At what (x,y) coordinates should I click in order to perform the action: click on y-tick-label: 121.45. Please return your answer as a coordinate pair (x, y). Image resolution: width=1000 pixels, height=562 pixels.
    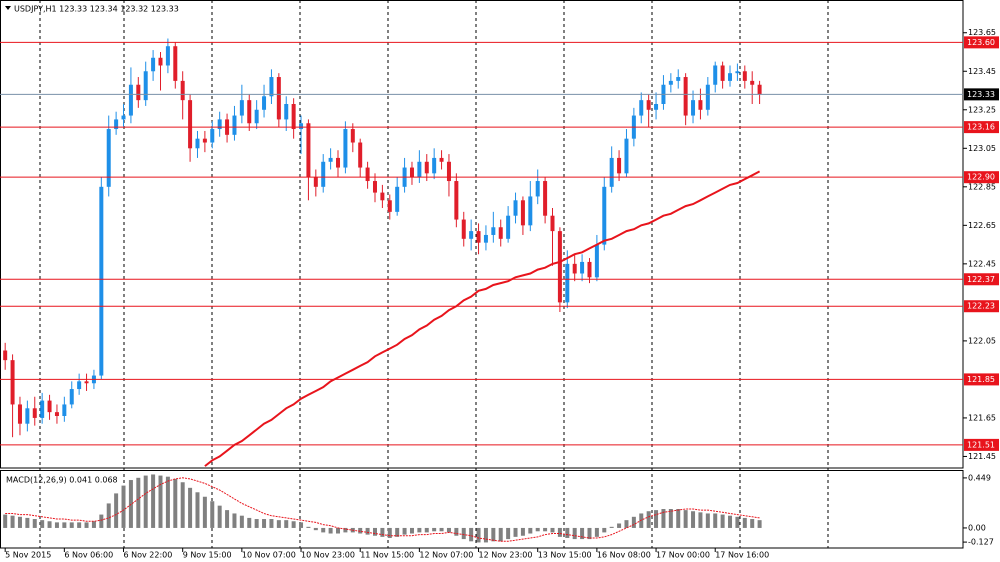
    Looking at the image, I should click on (982, 456).